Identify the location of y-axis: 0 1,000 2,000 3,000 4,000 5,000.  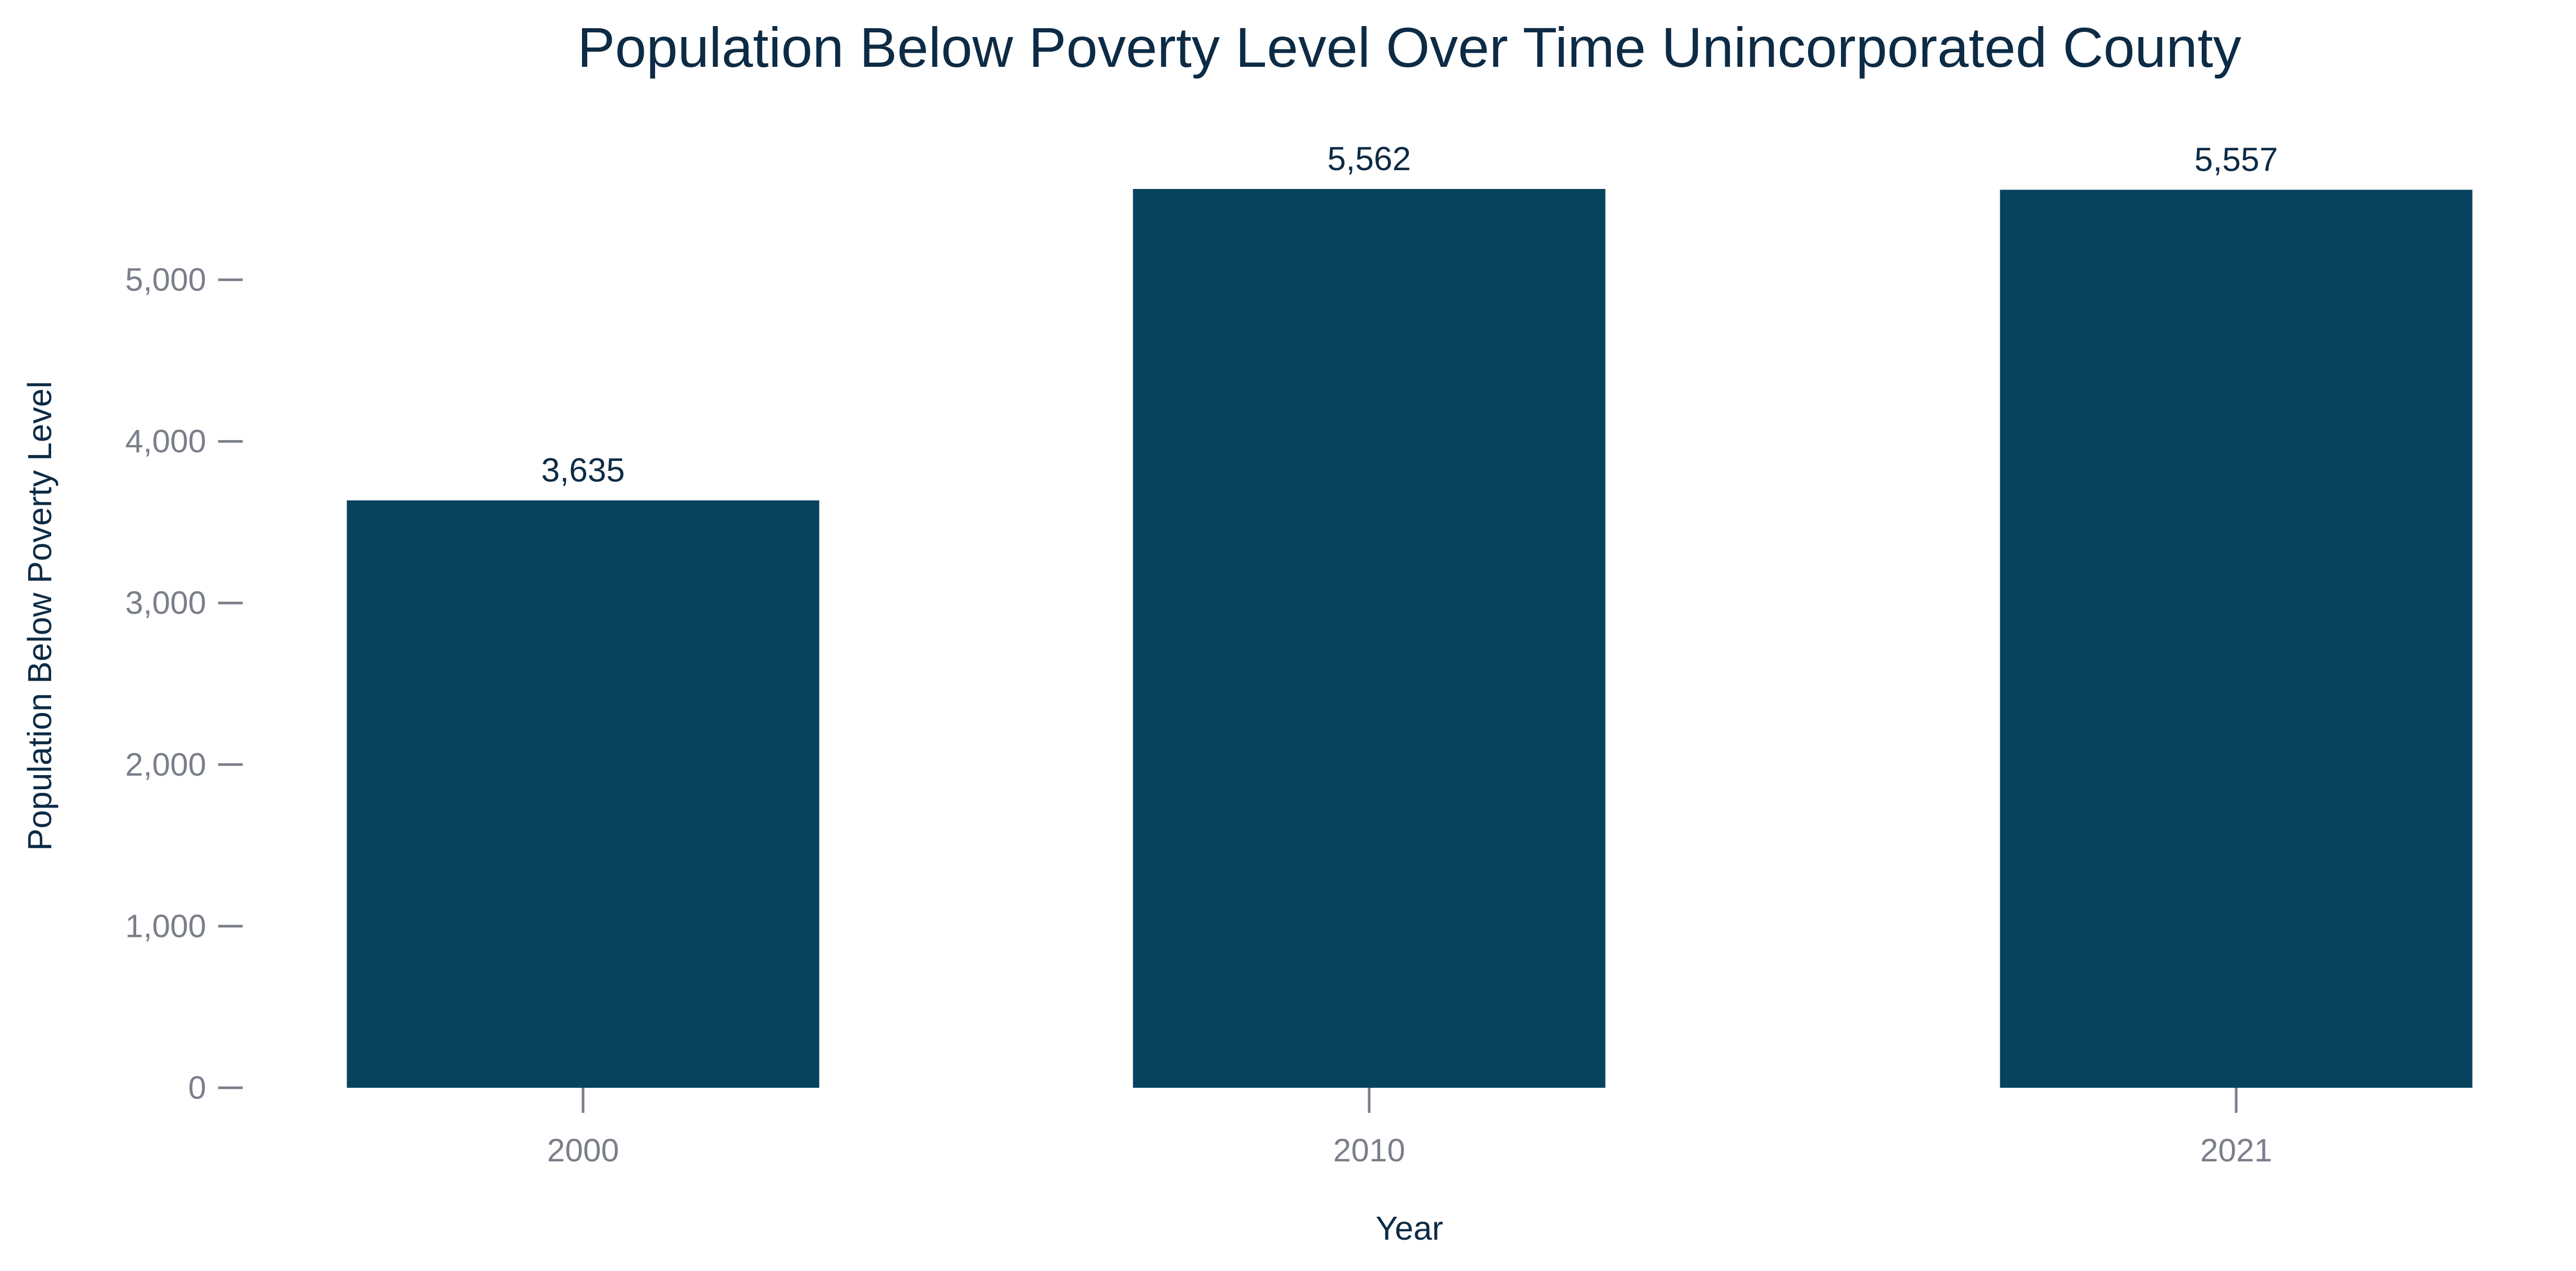
(184, 684).